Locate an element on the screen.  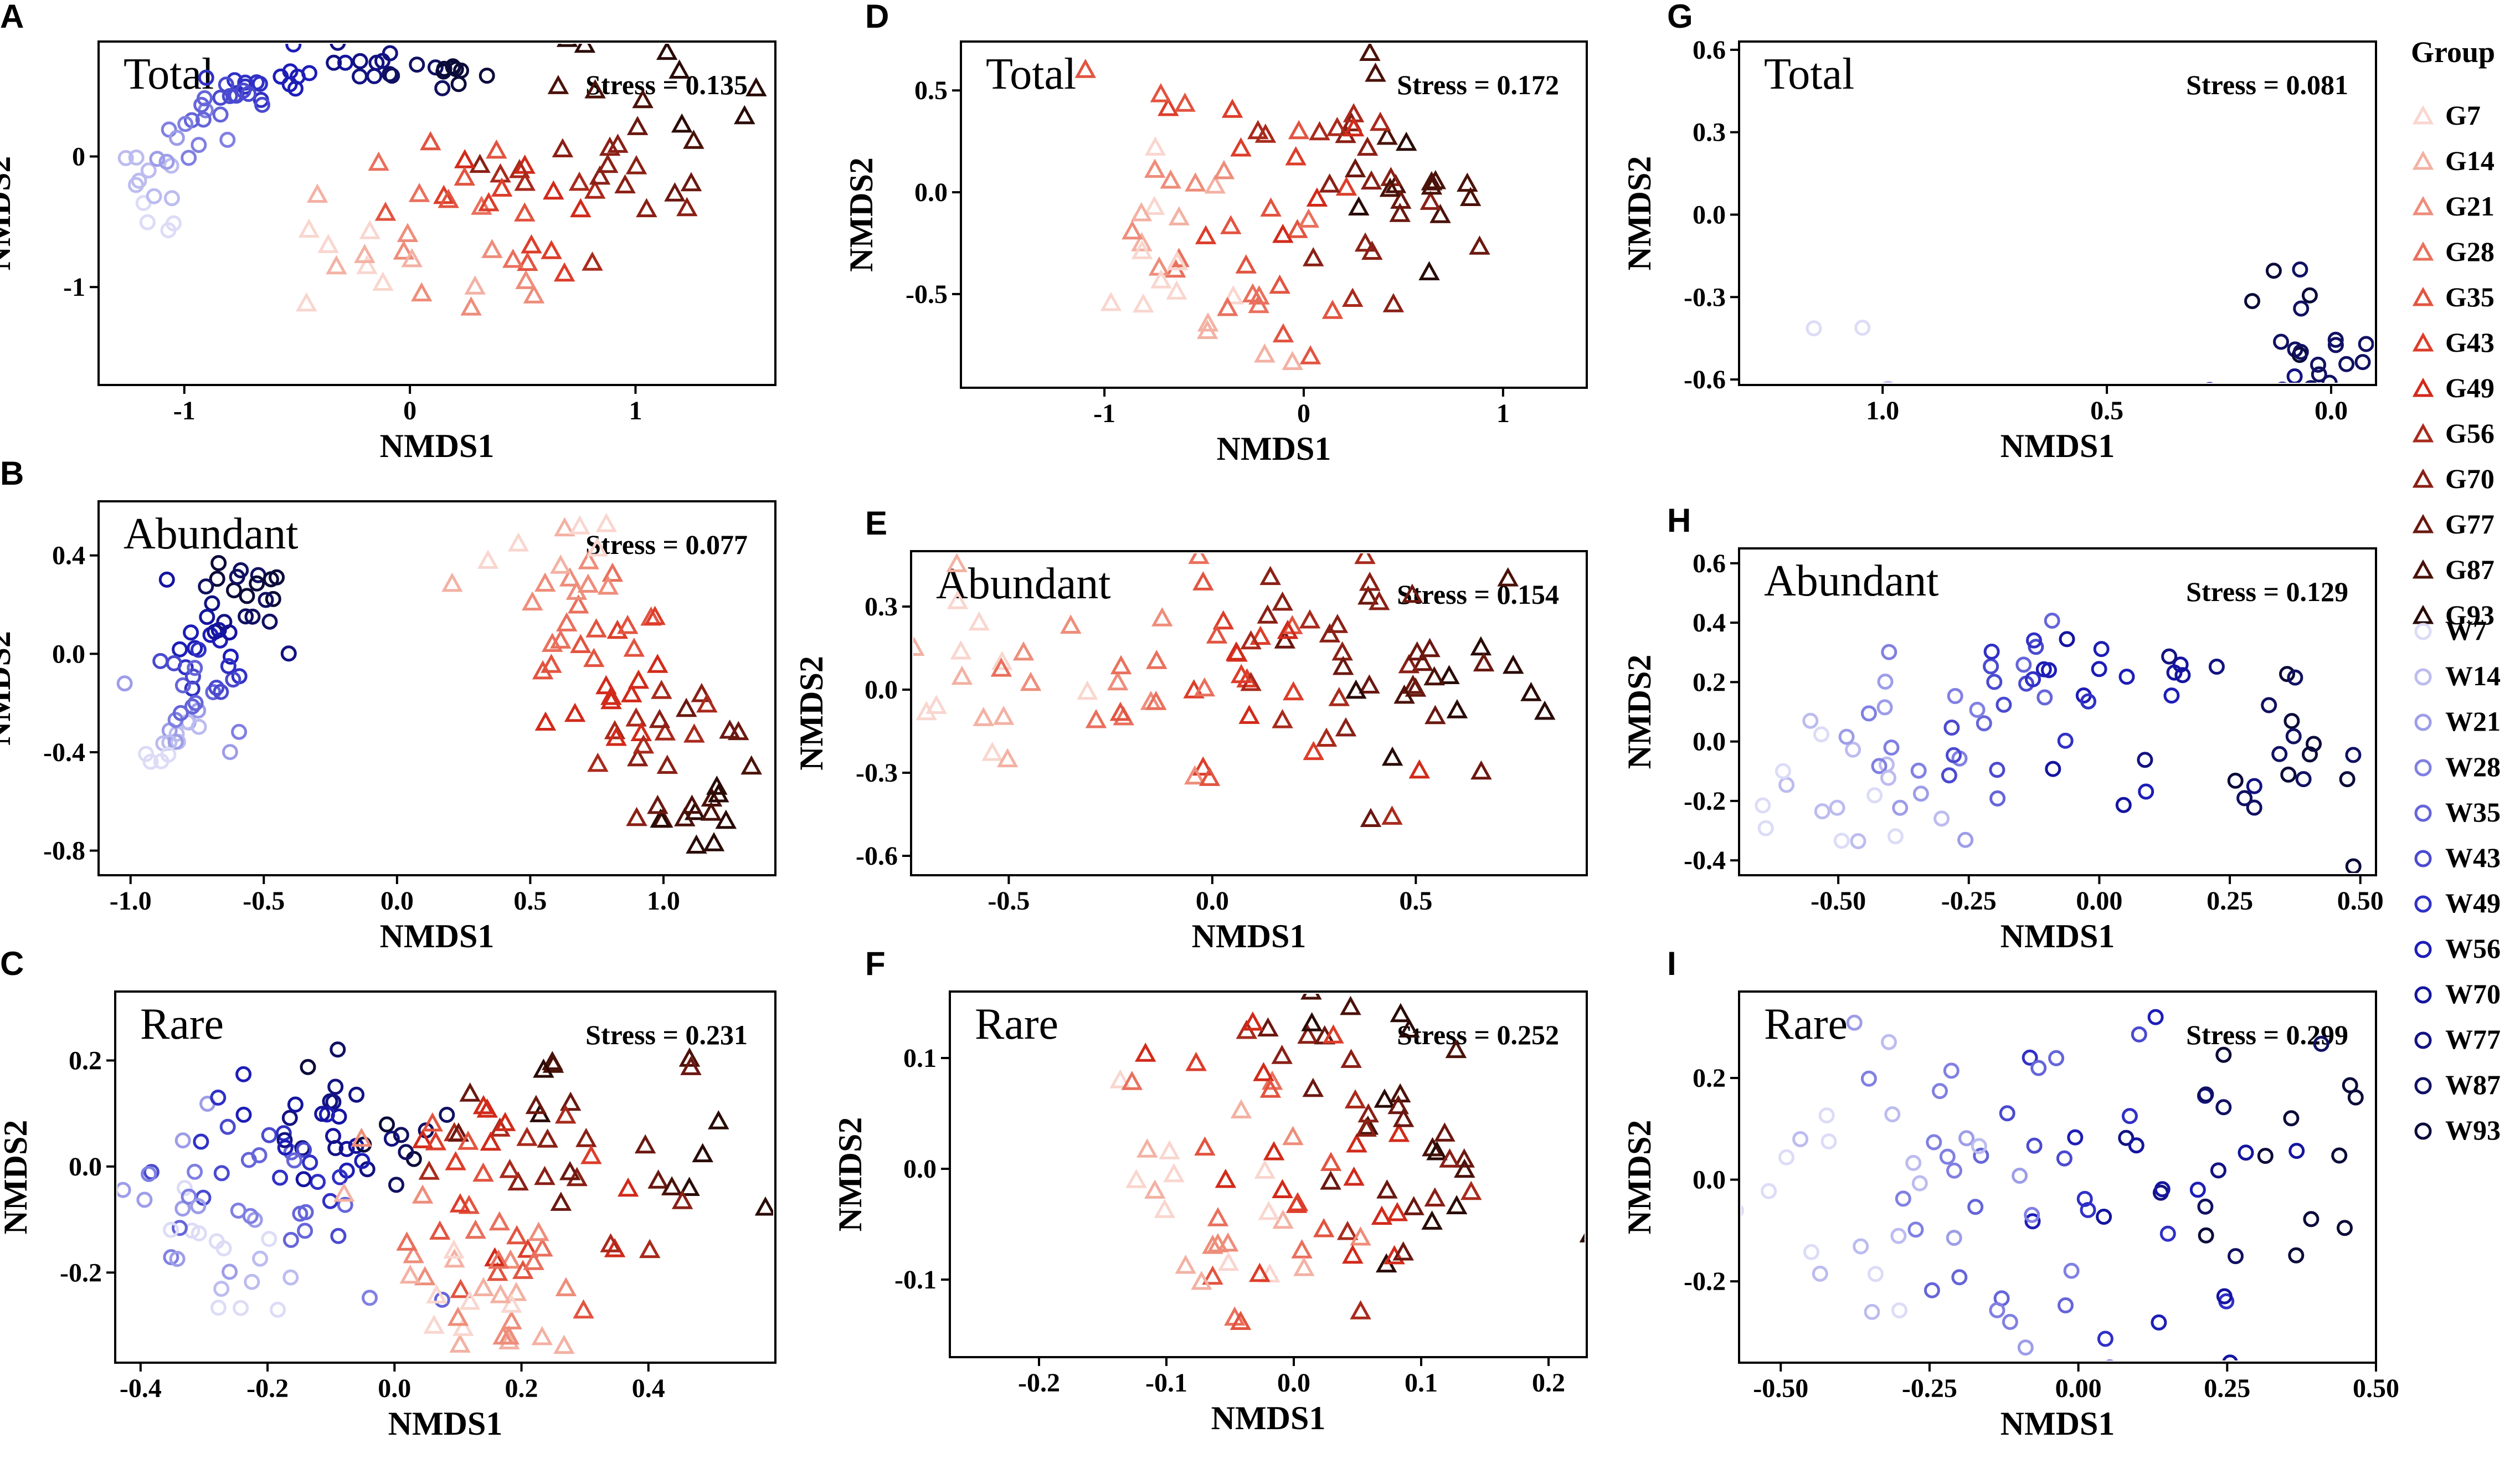
legend-label: G56 is located at coordinates (2470, 433).